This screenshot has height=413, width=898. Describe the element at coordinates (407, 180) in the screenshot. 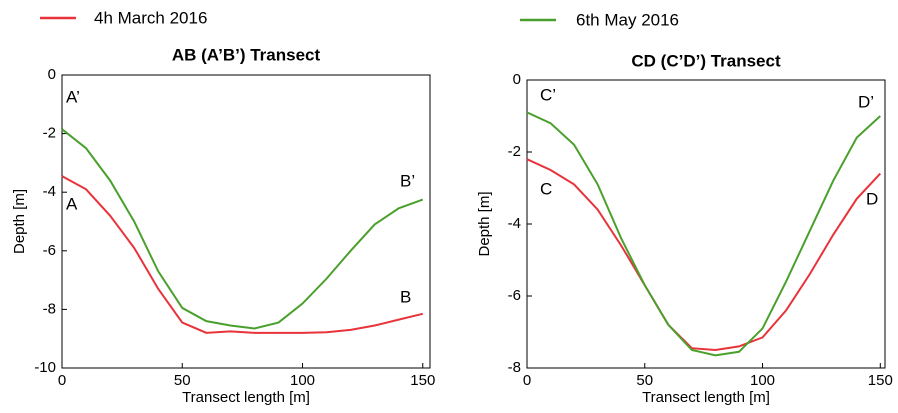

I see `annotation: B’` at that location.